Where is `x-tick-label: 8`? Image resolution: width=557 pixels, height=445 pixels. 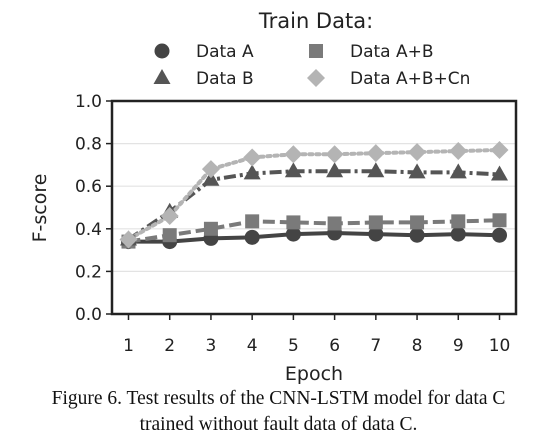 x-tick-label: 8 is located at coordinates (417, 346).